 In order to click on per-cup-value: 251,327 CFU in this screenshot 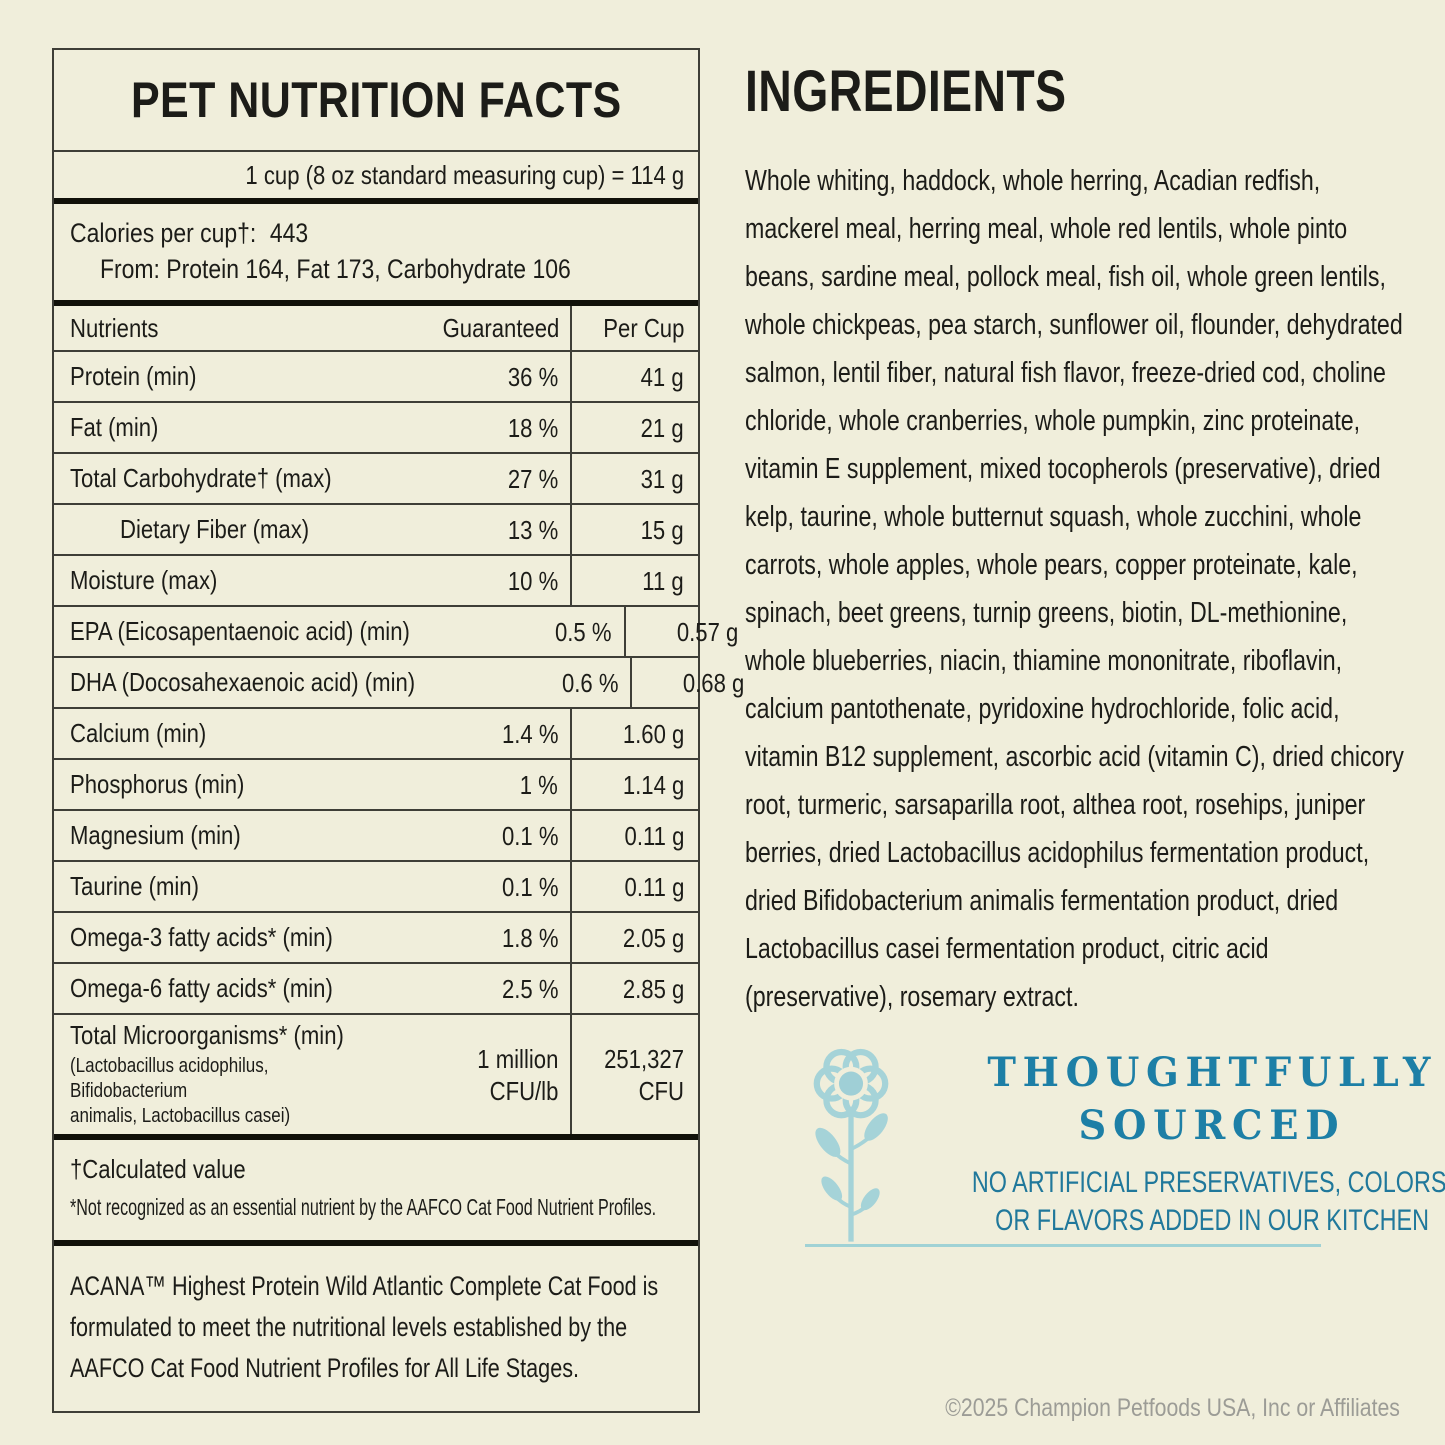, I will do `click(634, 1074)`.